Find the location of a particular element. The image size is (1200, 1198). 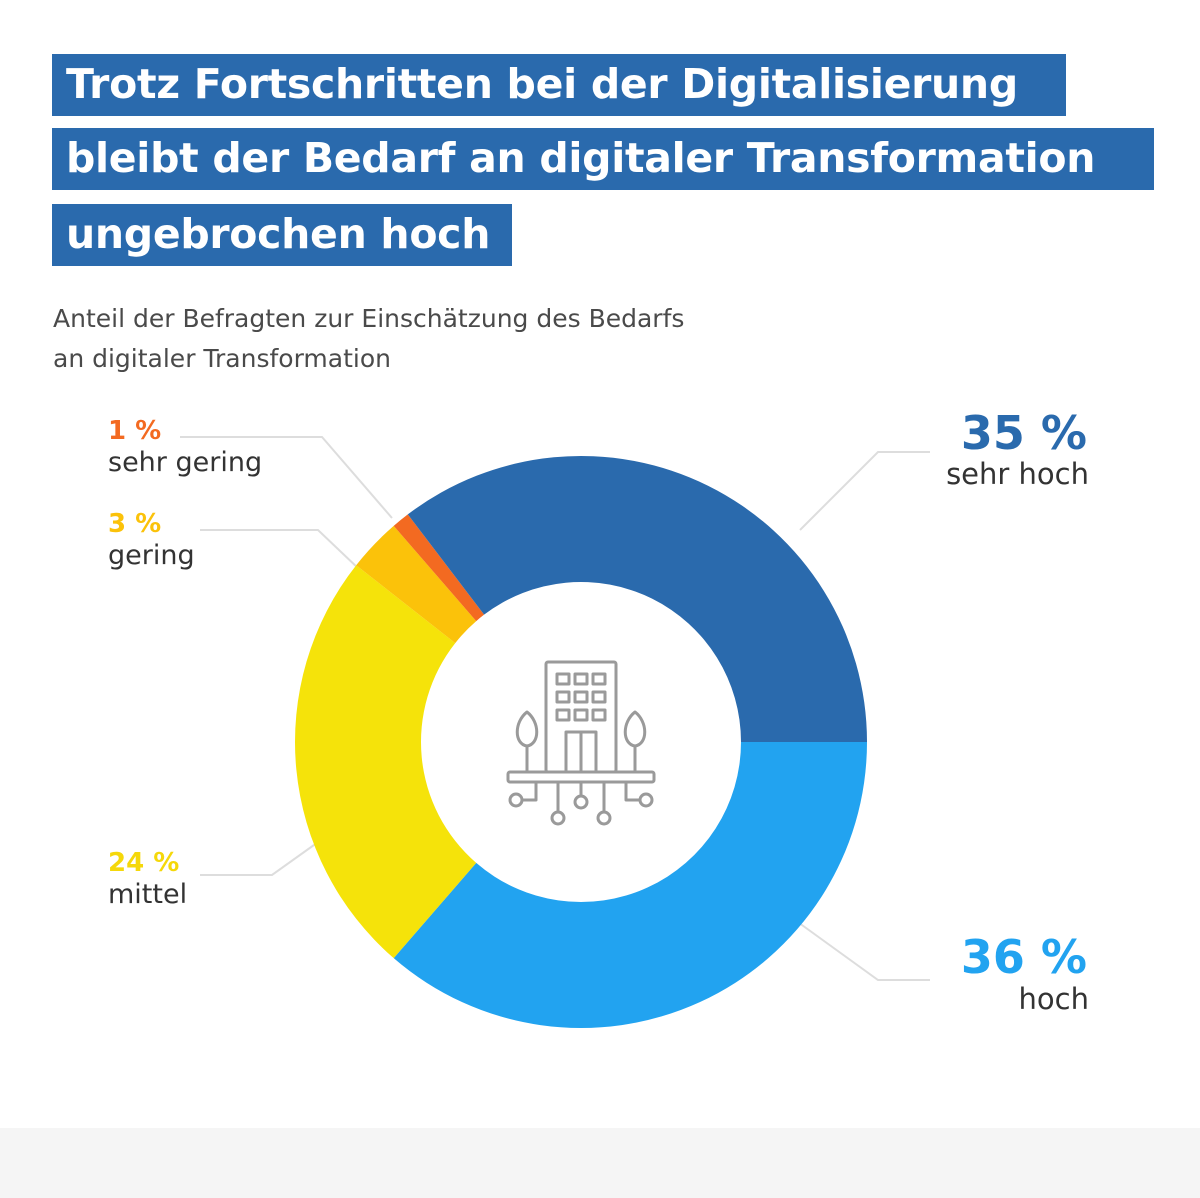

building-network-icon is located at coordinates (581, 743).